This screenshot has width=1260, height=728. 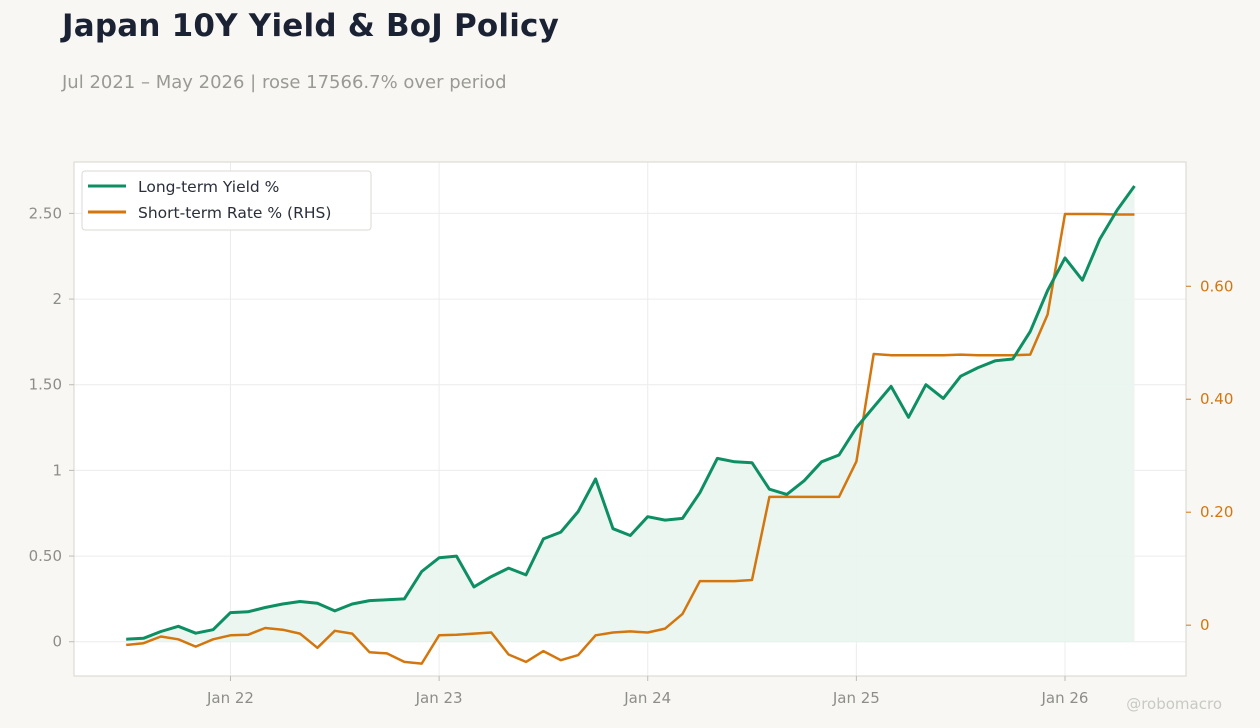 What do you see at coordinates (51, 427) in the screenshot?
I see `left-axis-ticks: 0 0.50 1 1.50 2 2.50` at bounding box center [51, 427].